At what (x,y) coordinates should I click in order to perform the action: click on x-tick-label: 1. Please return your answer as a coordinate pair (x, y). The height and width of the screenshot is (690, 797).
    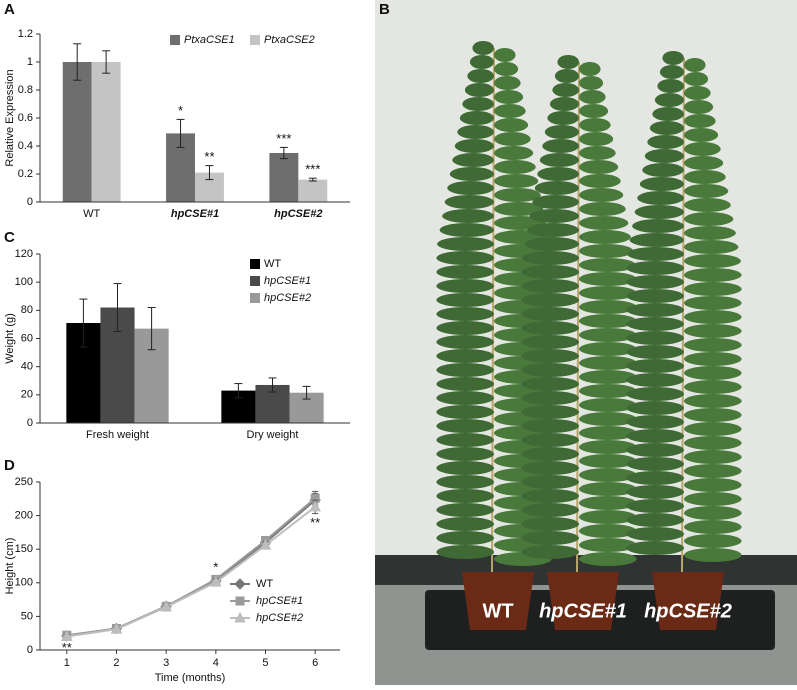
    Looking at the image, I should click on (67, 663).